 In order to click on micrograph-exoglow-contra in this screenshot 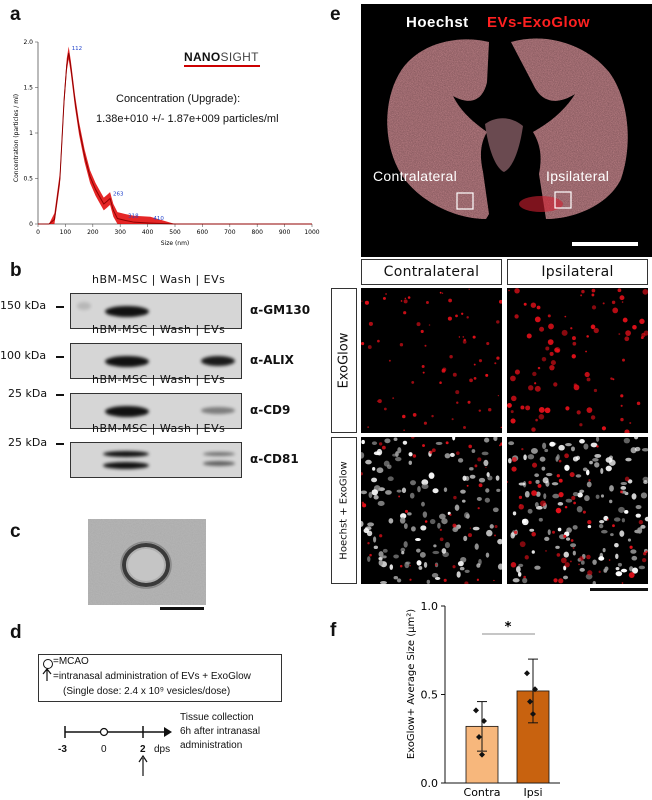, I will do `click(431, 360)`.